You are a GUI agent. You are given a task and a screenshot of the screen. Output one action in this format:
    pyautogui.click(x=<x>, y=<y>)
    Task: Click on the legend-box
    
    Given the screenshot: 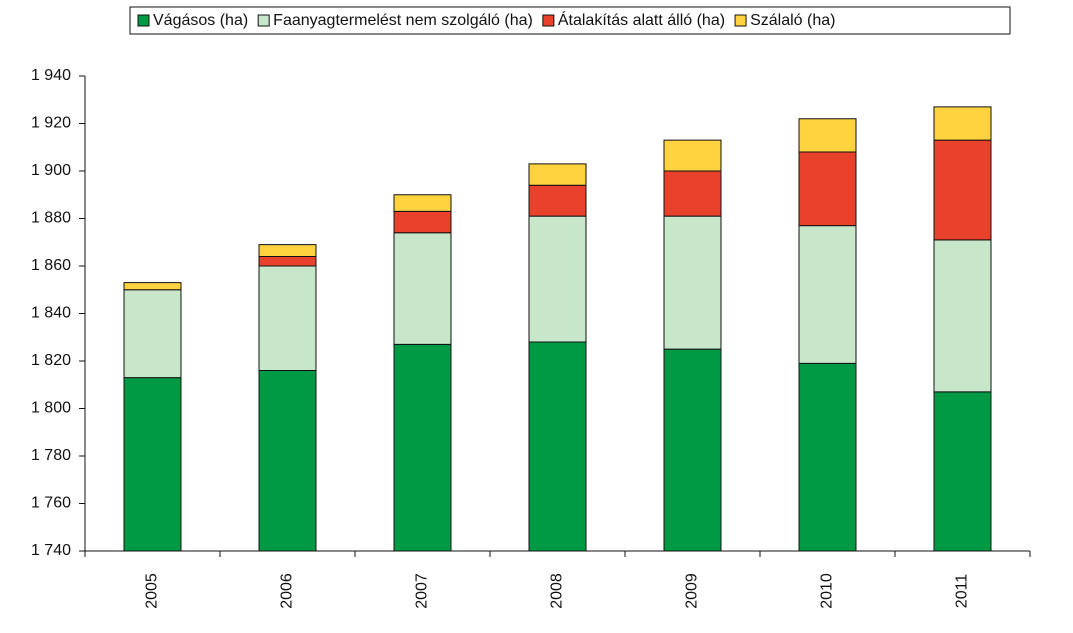 What is the action you would take?
    pyautogui.click(x=570, y=20)
    